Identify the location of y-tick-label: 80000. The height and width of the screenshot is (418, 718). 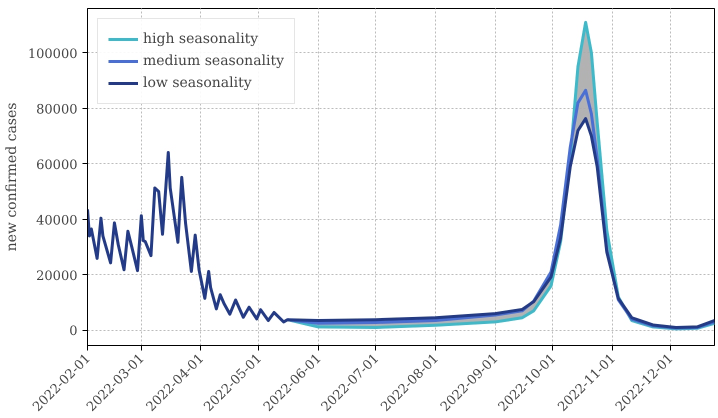
(57, 110).